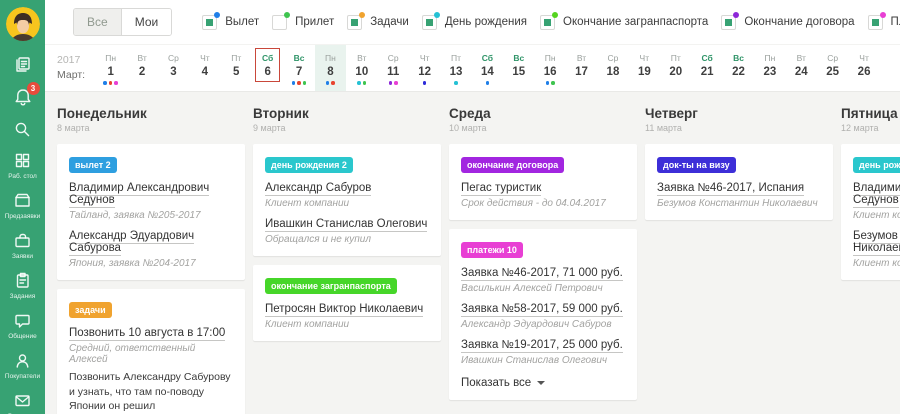 This screenshot has height=414, width=900. I want to click on entry-title-link: Ивашкин Станислав Олегович, so click(347, 225).